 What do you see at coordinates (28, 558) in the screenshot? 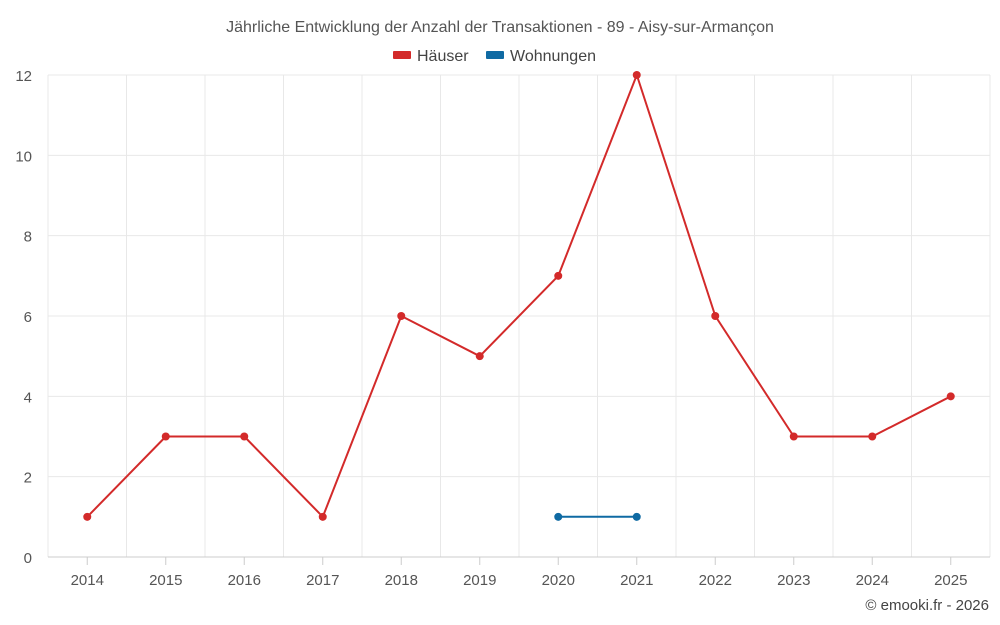
I see `y-tick-label: 0` at bounding box center [28, 558].